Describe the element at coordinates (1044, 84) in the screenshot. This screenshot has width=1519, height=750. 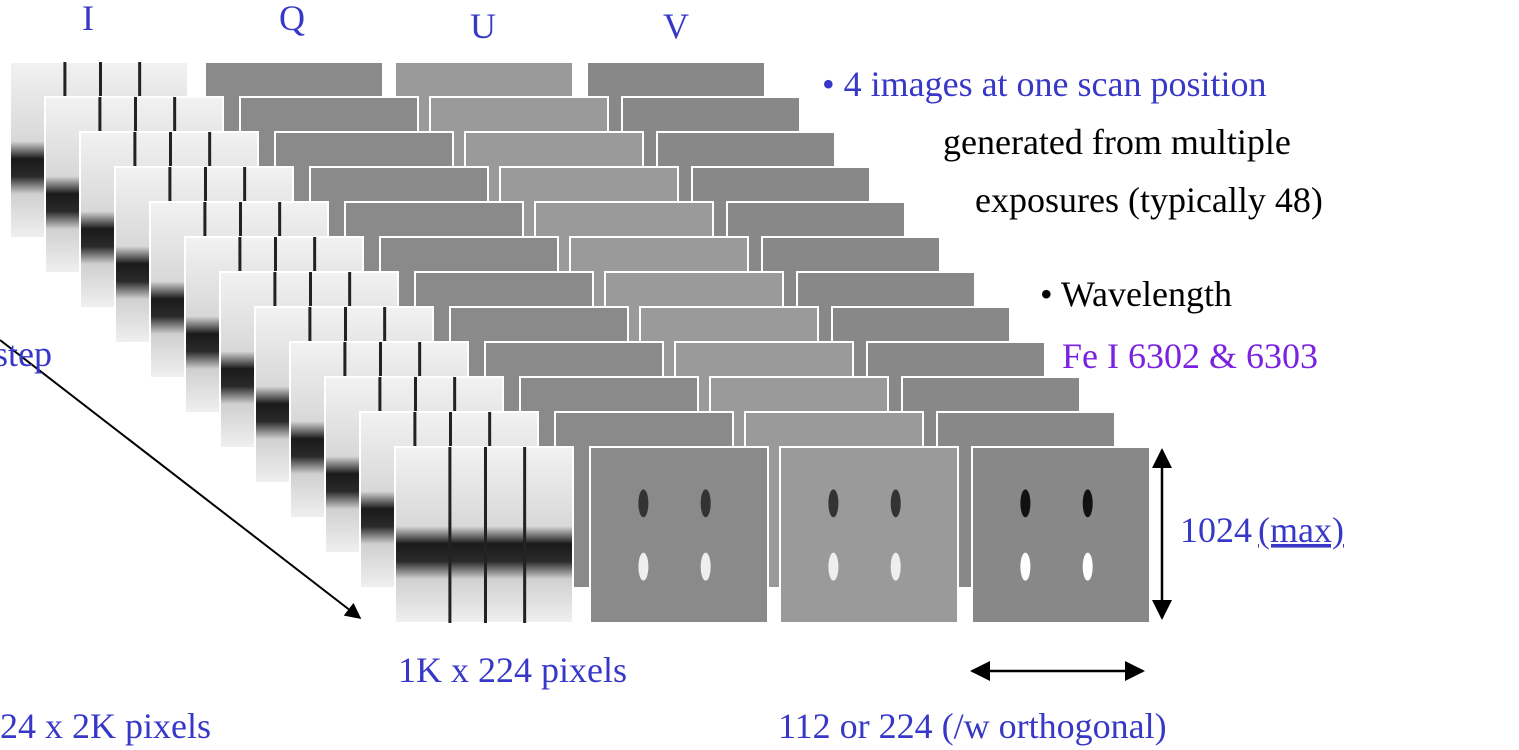
I see `scan-note-bullet: • 4 images at one scan position` at that location.